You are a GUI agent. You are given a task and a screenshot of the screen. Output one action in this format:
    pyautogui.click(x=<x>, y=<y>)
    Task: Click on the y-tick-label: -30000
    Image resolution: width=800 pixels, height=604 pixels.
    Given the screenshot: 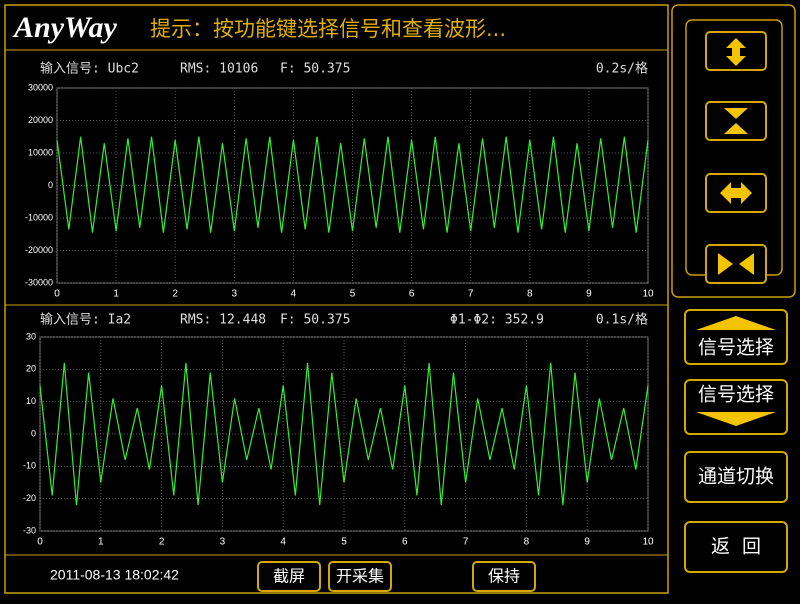 What is the action you would take?
    pyautogui.click(x=39, y=282)
    